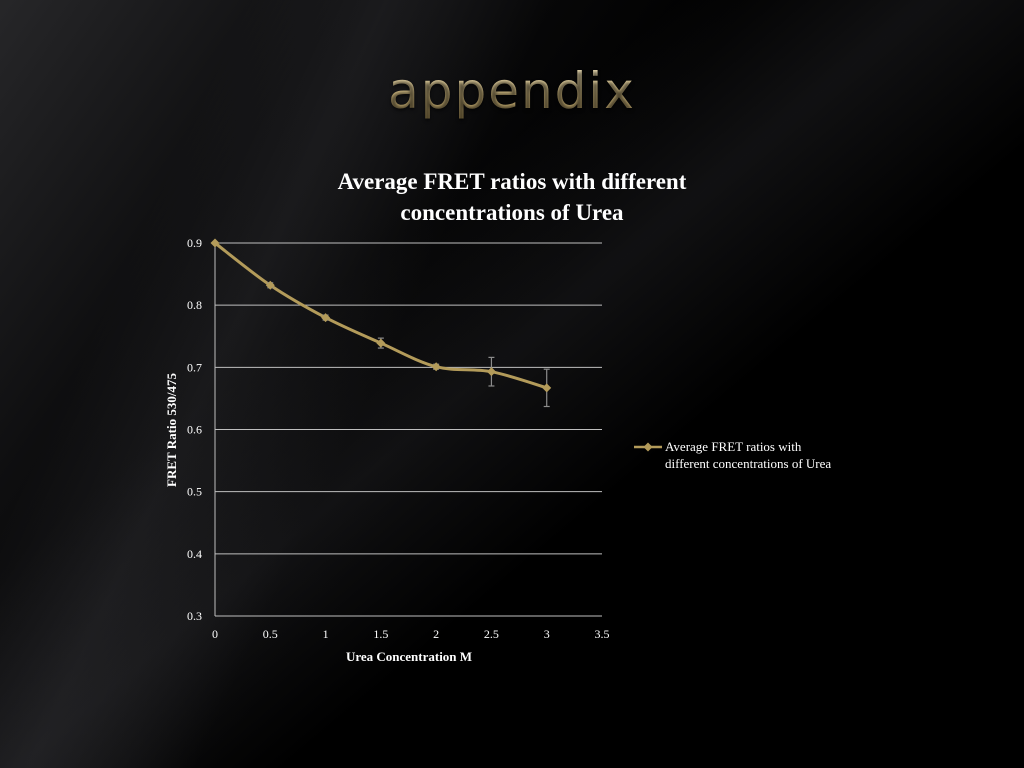 The width and height of the screenshot is (1024, 768). Describe the element at coordinates (194, 430) in the screenshot. I see `y-tick-label: 0.6` at that location.